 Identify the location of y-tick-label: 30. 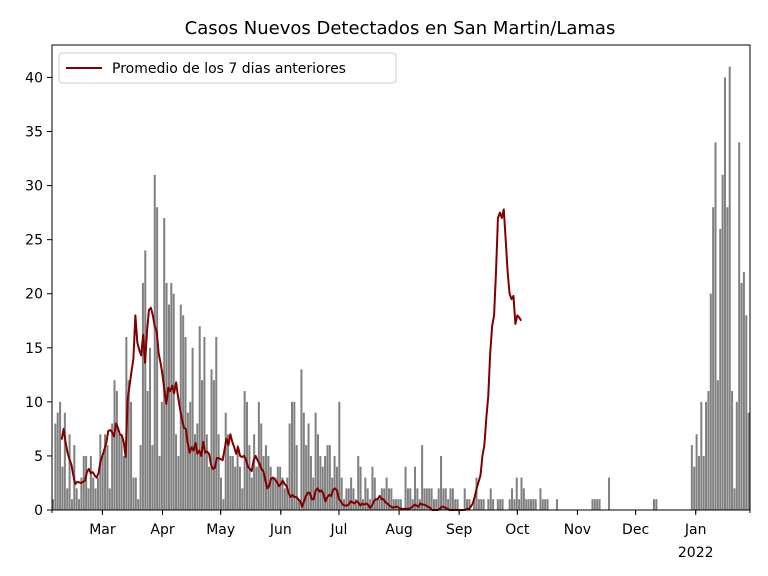
(34, 187).